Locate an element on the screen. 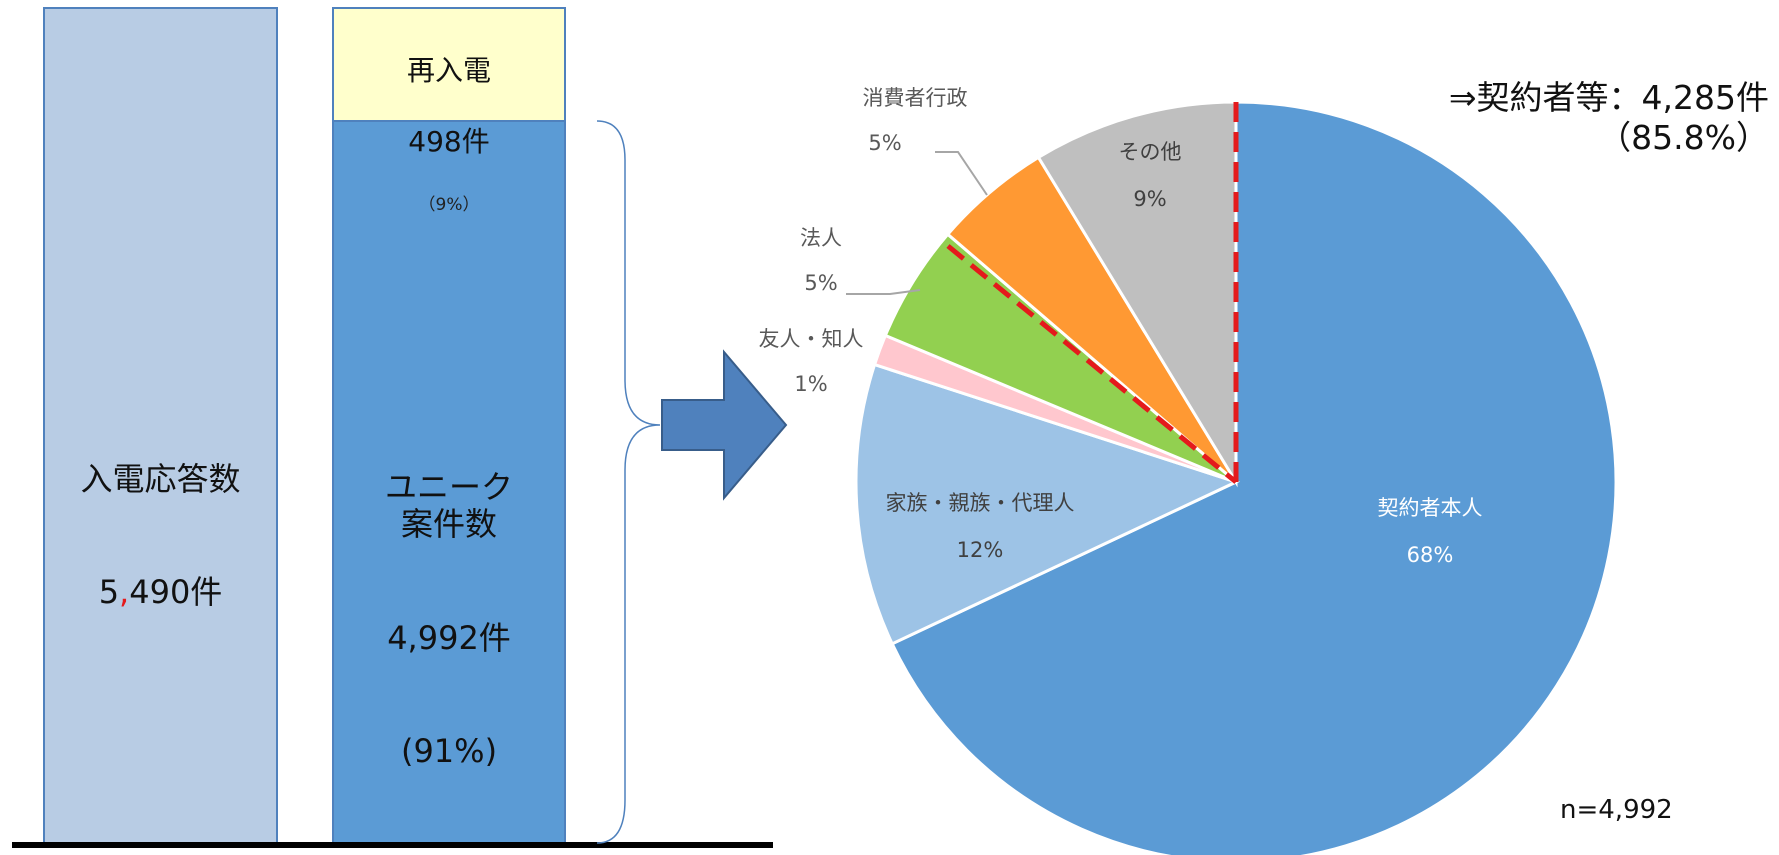  pie-label-consumer-admin: 消費者行政 5% is located at coordinates (915, 120).